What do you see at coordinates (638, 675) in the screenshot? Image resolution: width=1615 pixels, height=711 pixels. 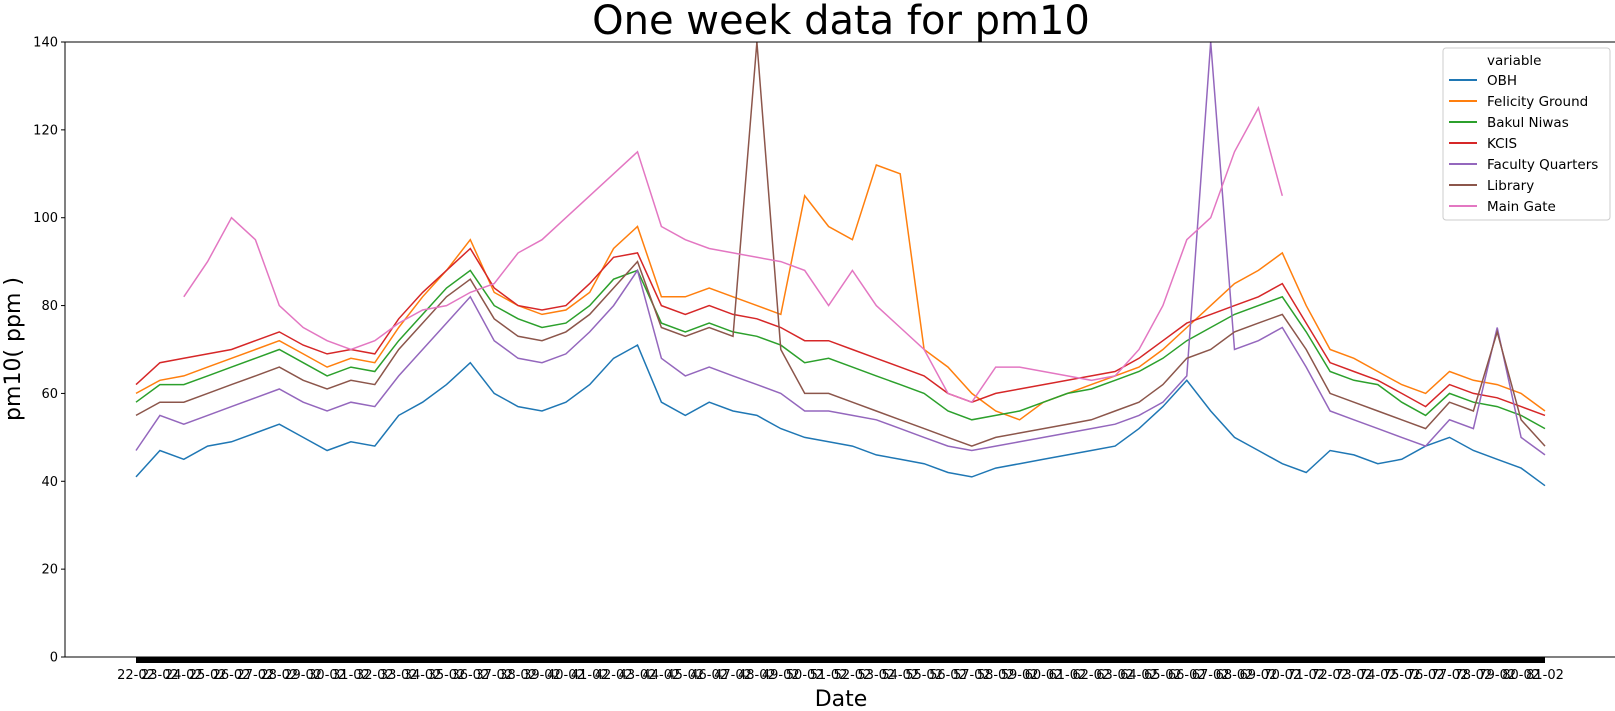 I see `x-tick-label: 43-02` at bounding box center [638, 675].